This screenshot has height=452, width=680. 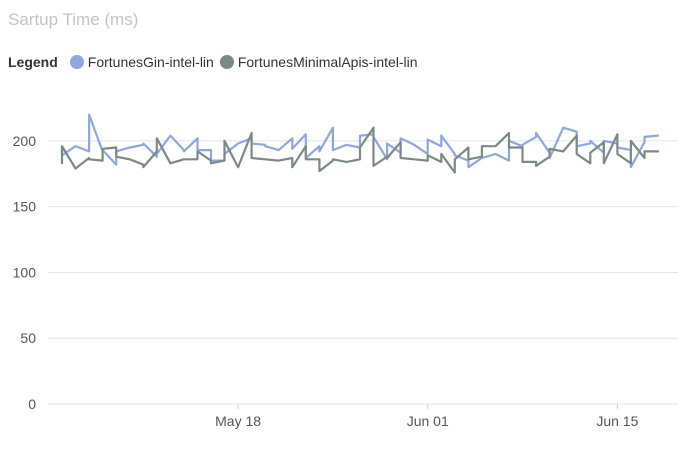 What do you see at coordinates (238, 421) in the screenshot?
I see `x-tick-label: May 18` at bounding box center [238, 421].